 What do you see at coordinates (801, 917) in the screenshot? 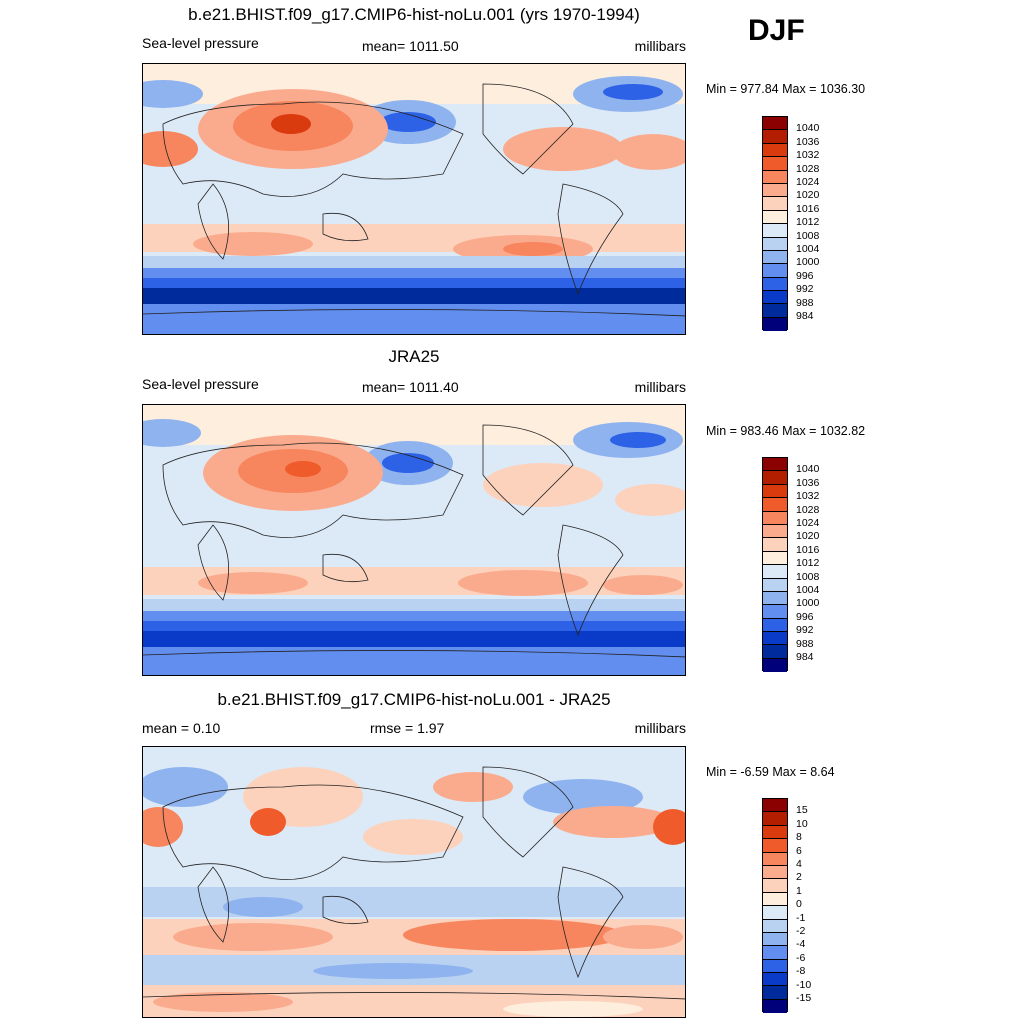
I see `colorbar-tick-label: -1` at bounding box center [801, 917].